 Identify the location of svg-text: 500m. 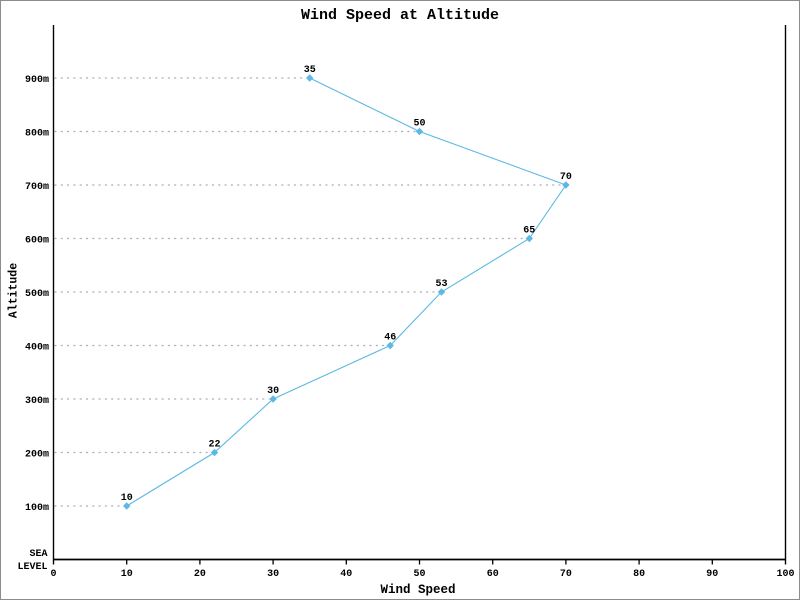
(37, 294).